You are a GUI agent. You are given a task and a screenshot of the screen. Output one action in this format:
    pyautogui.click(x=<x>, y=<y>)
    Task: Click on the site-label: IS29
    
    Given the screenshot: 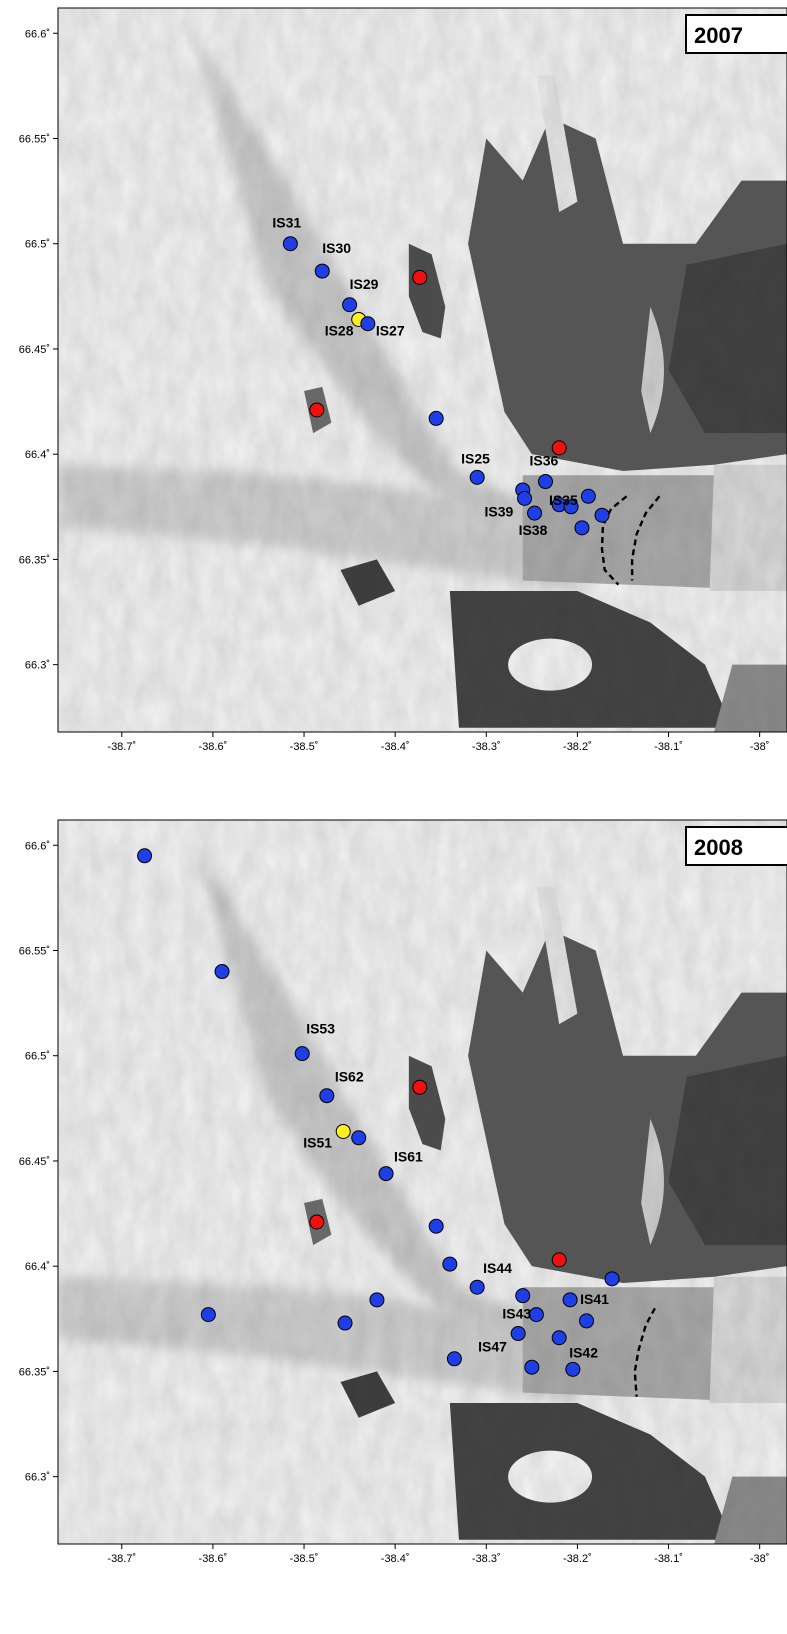 What is the action you would take?
    pyautogui.click(x=364, y=284)
    